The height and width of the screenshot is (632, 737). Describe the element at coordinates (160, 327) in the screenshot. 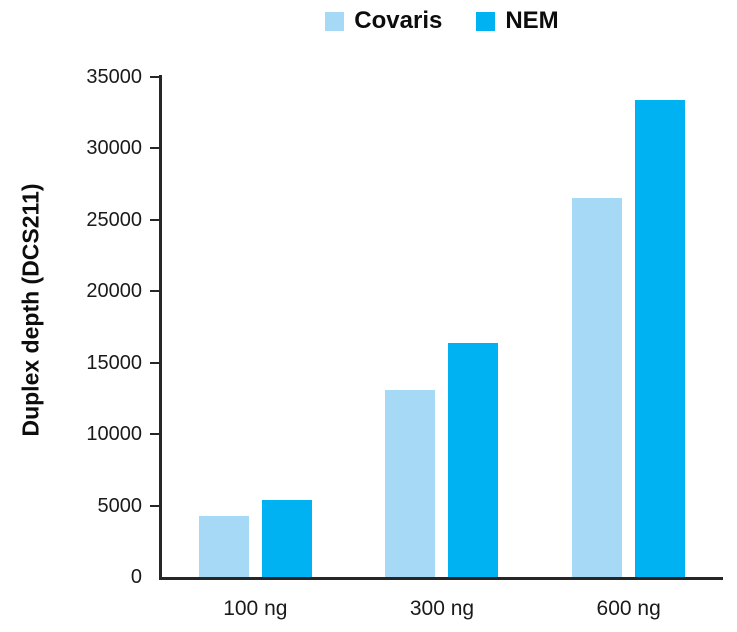

I see `y-axis-line` at that location.